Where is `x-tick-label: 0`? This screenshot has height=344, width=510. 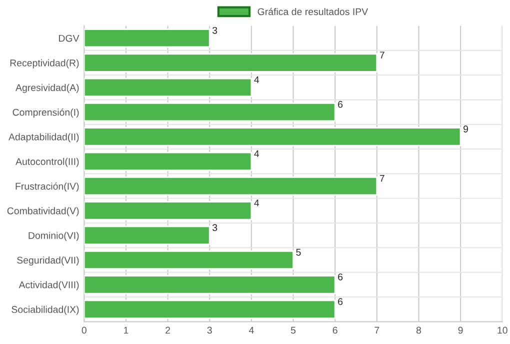 x-tick-label: 0 is located at coordinates (84, 330).